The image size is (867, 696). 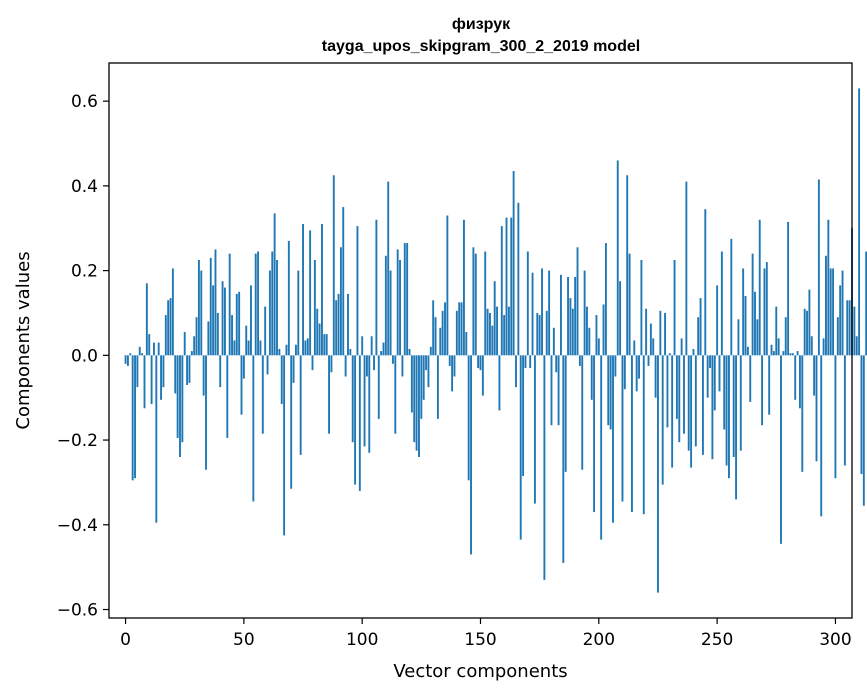 What do you see at coordinates (84, 187) in the screenshot?
I see `y-tick-label: 0.4` at bounding box center [84, 187].